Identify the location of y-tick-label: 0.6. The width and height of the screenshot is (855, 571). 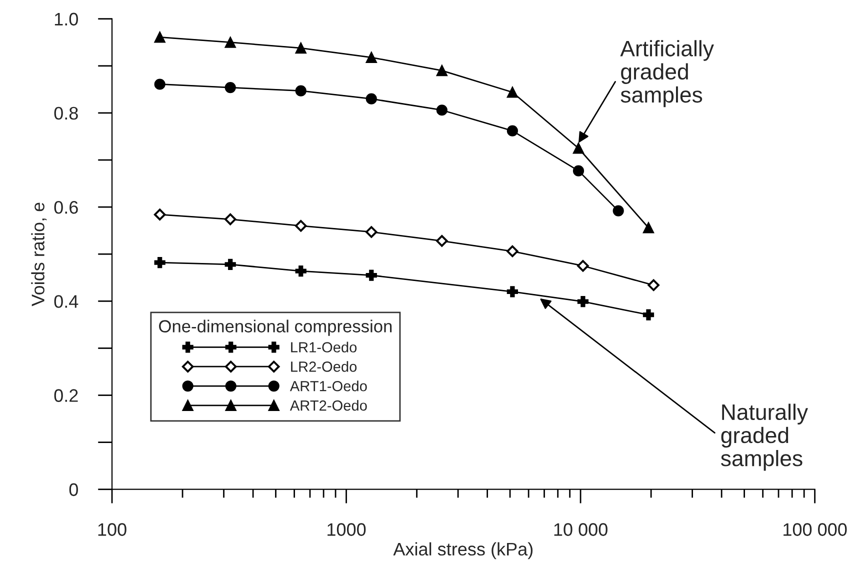
(66, 207).